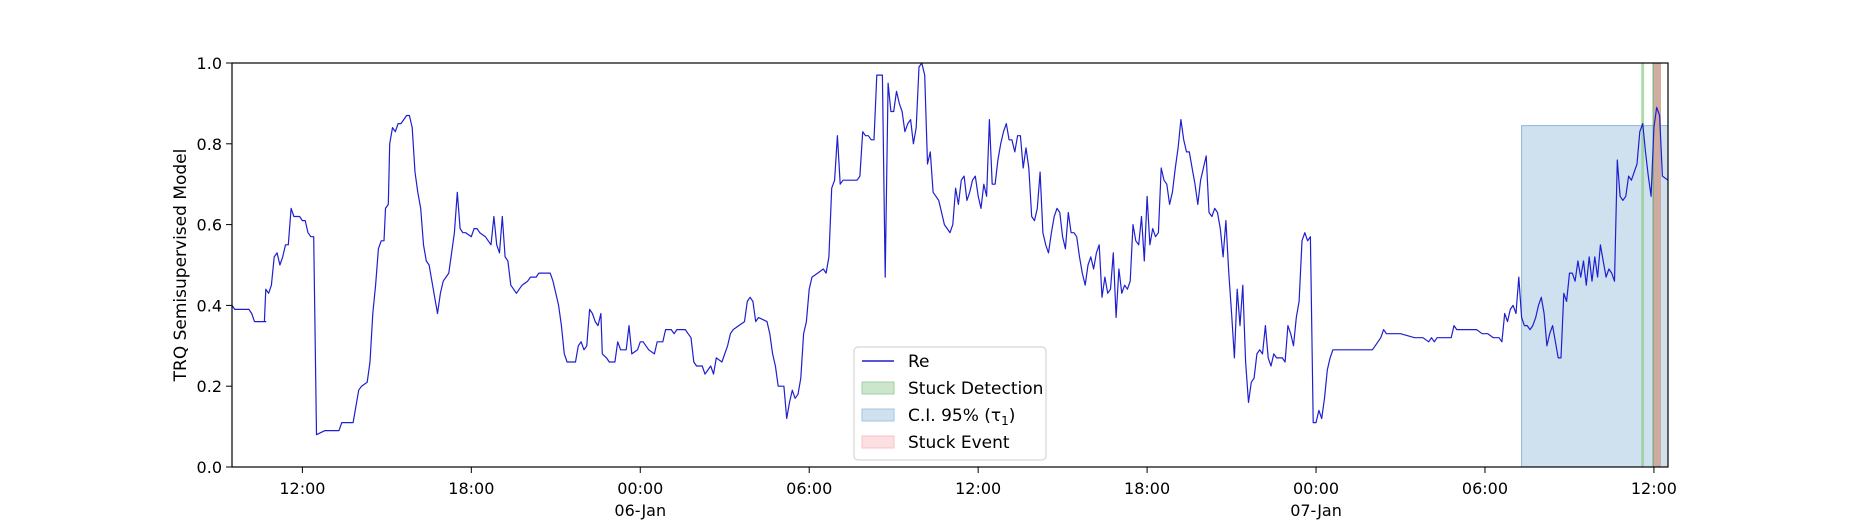 The height and width of the screenshot is (525, 1850). I want to click on y-tick-label: 1.0, so click(209, 63).